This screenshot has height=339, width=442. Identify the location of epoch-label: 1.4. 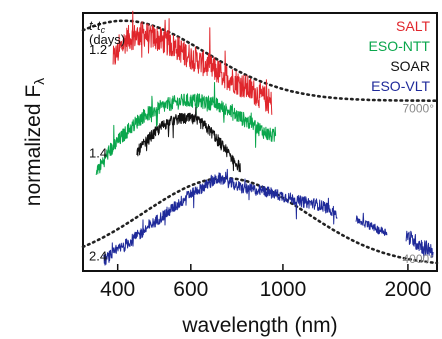
(98, 152).